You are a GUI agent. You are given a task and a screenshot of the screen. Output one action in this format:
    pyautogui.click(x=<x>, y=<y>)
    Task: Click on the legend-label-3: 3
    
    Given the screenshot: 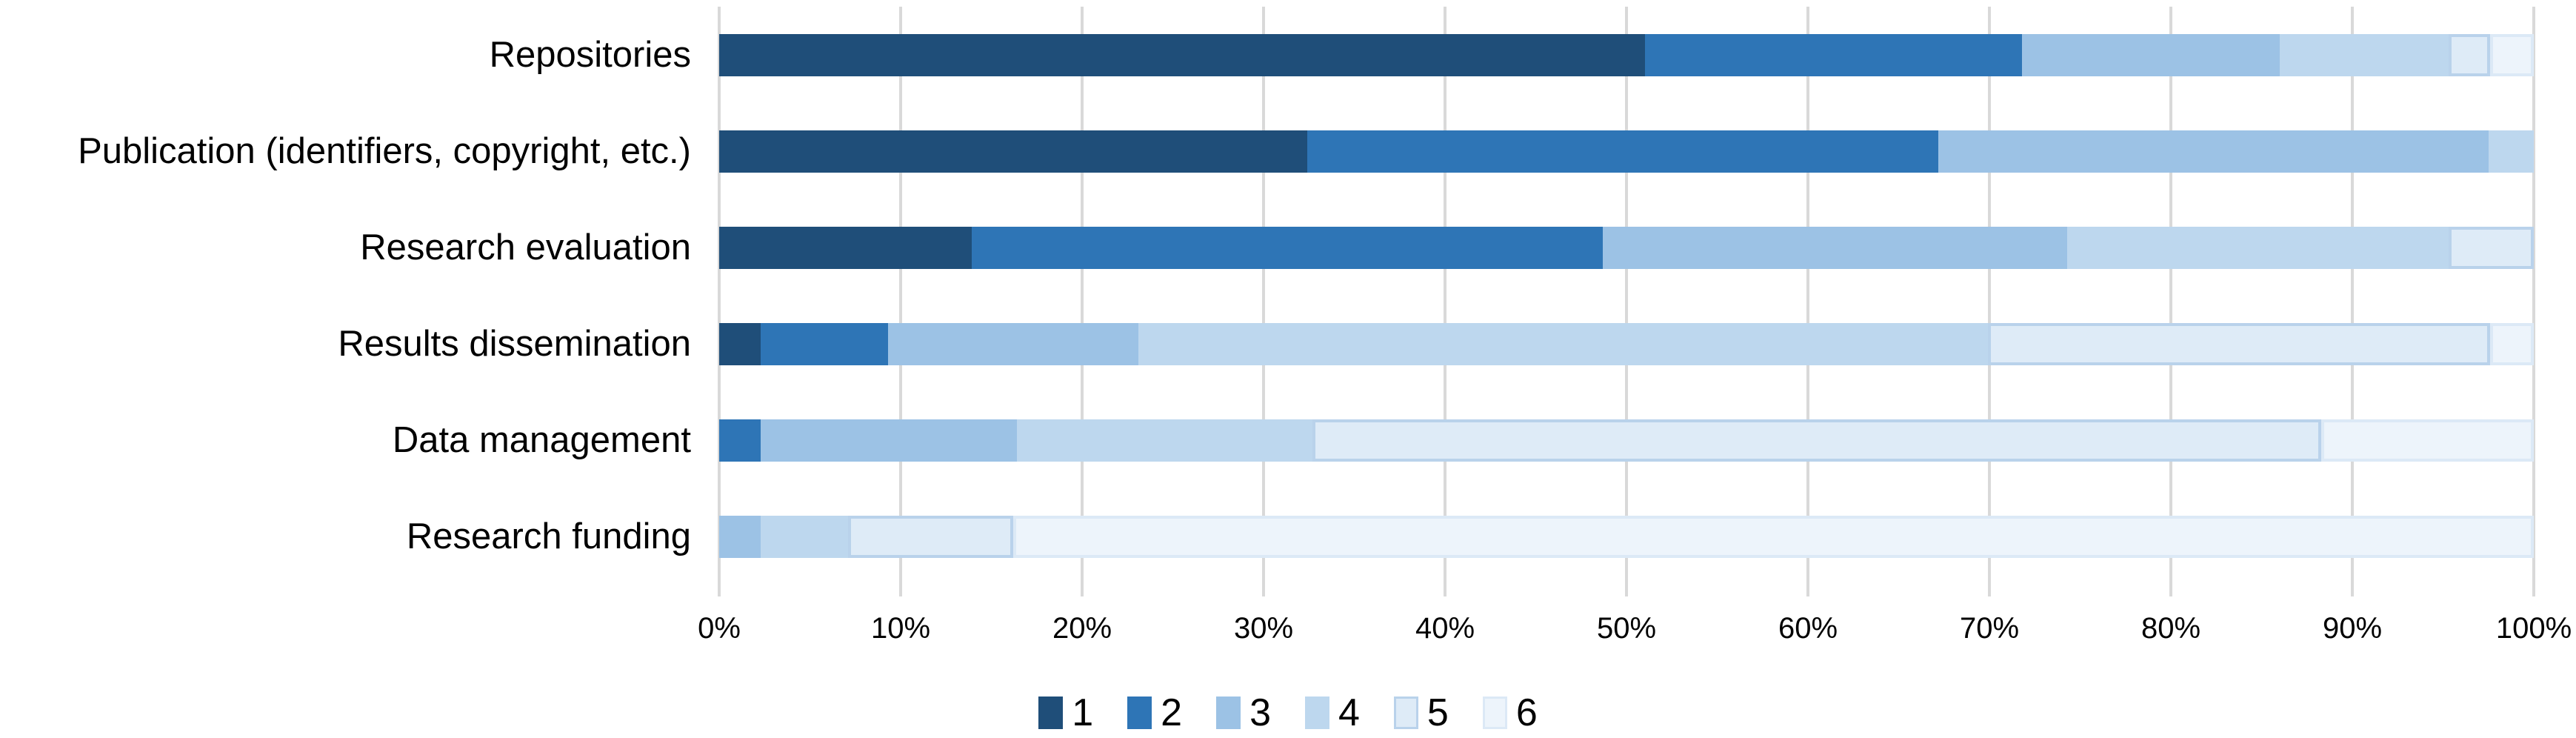 What is the action you would take?
    pyautogui.click(x=1260, y=712)
    